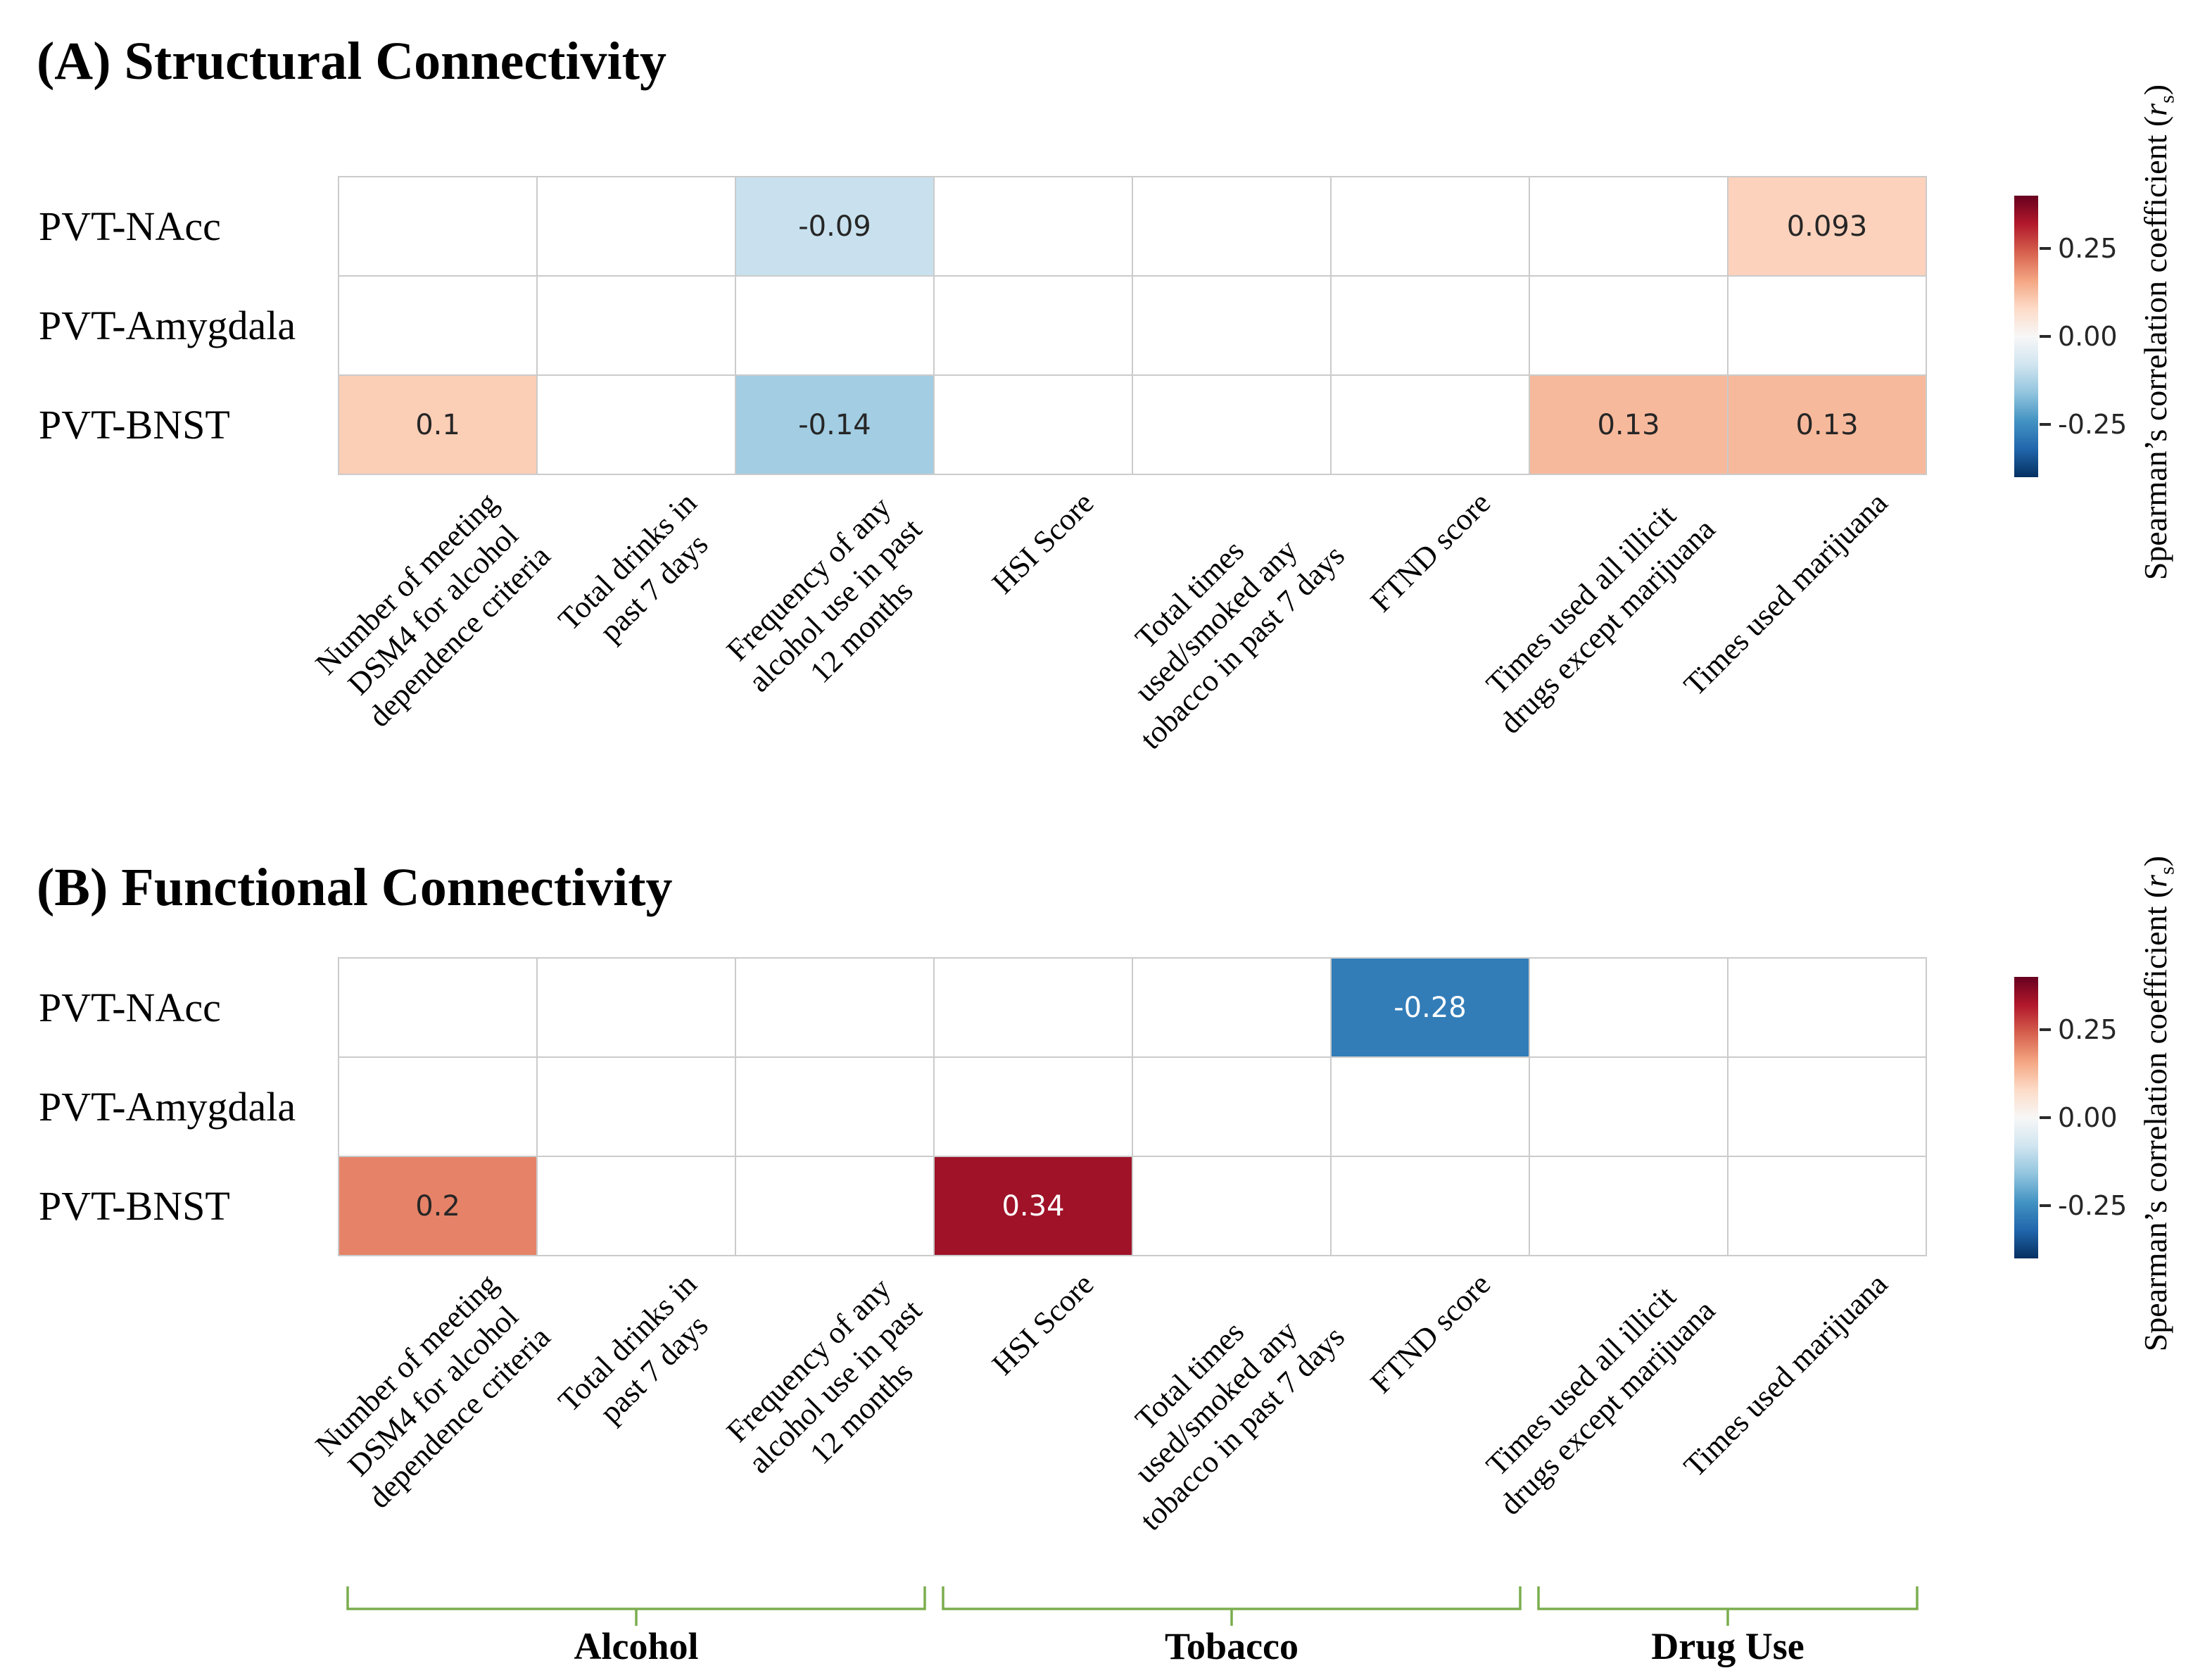  I want to click on group-brackets, so click(1132, 1606).